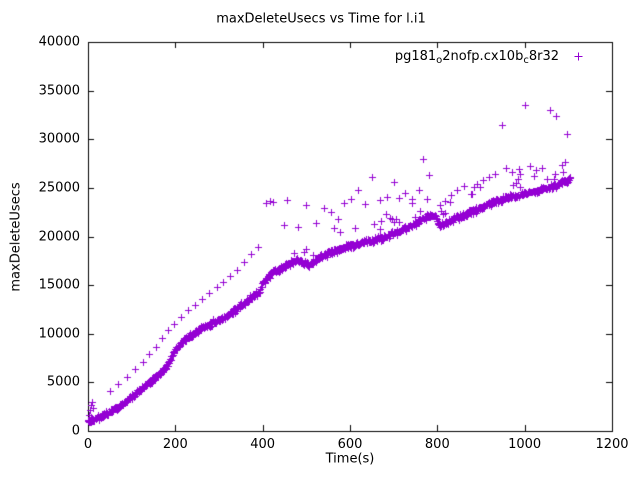 Image resolution: width=640 pixels, height=480 pixels. I want to click on legend-label-part: pg181, so click(415, 56).